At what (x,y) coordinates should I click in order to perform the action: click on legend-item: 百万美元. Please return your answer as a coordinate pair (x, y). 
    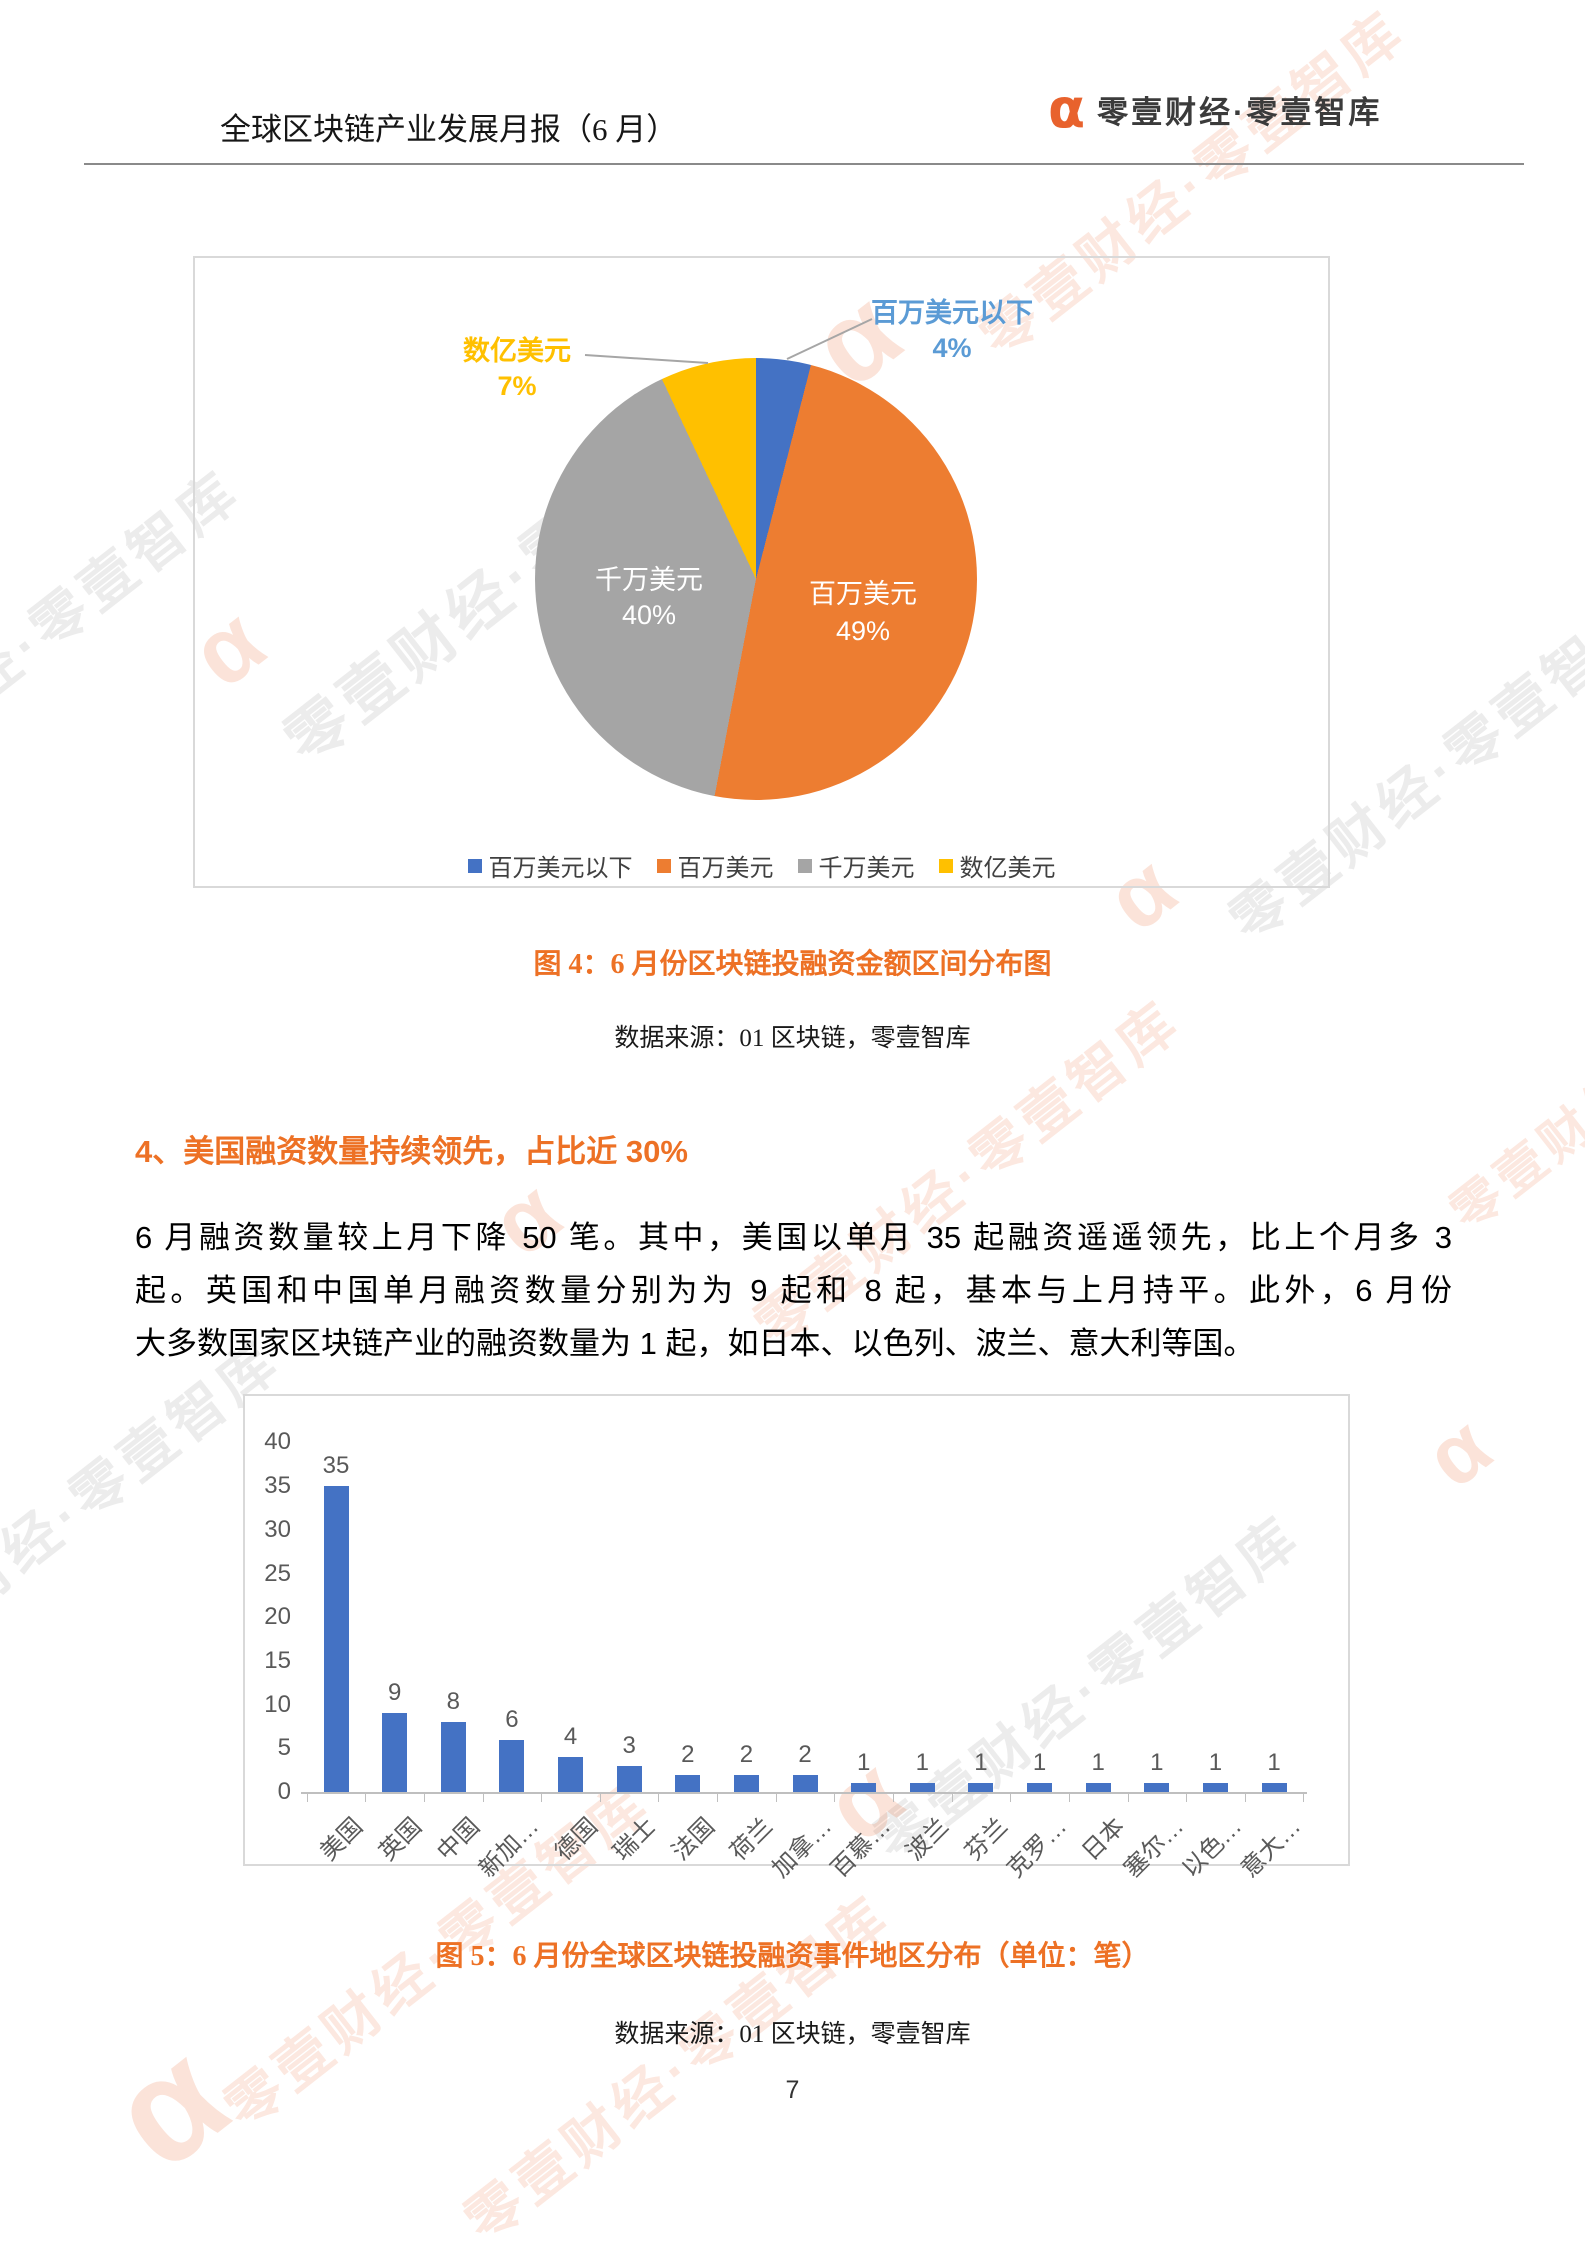
    Looking at the image, I should click on (715, 865).